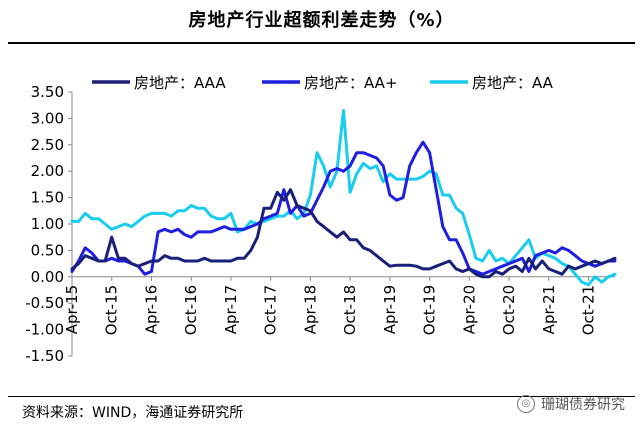  What do you see at coordinates (271, 310) in the screenshot?
I see `x-tick-label: Oct-17` at bounding box center [271, 310].